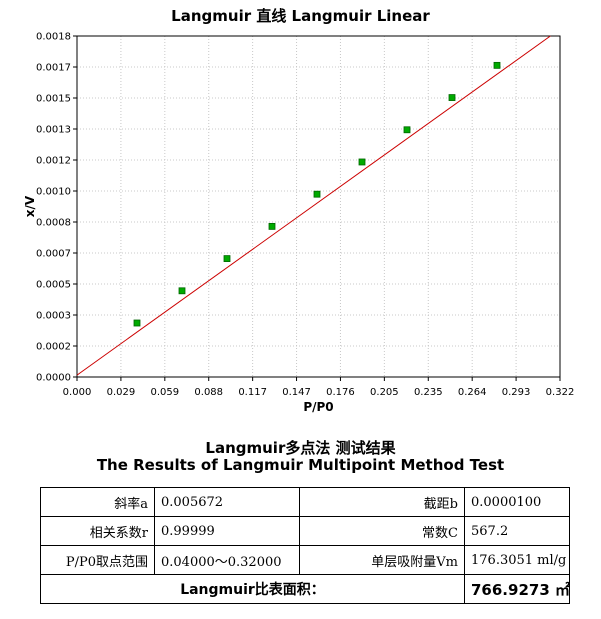  Describe the element at coordinates (227, 531) in the screenshot. I see `corr-value: 0.99999` at that location.